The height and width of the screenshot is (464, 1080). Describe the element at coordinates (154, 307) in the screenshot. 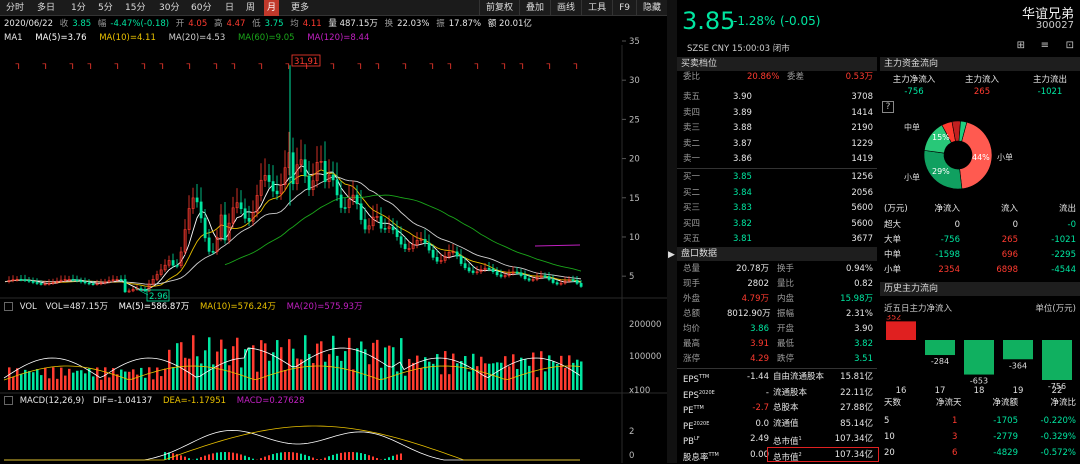

I see `vol-ma5: MA(5)=586.87万` at that location.